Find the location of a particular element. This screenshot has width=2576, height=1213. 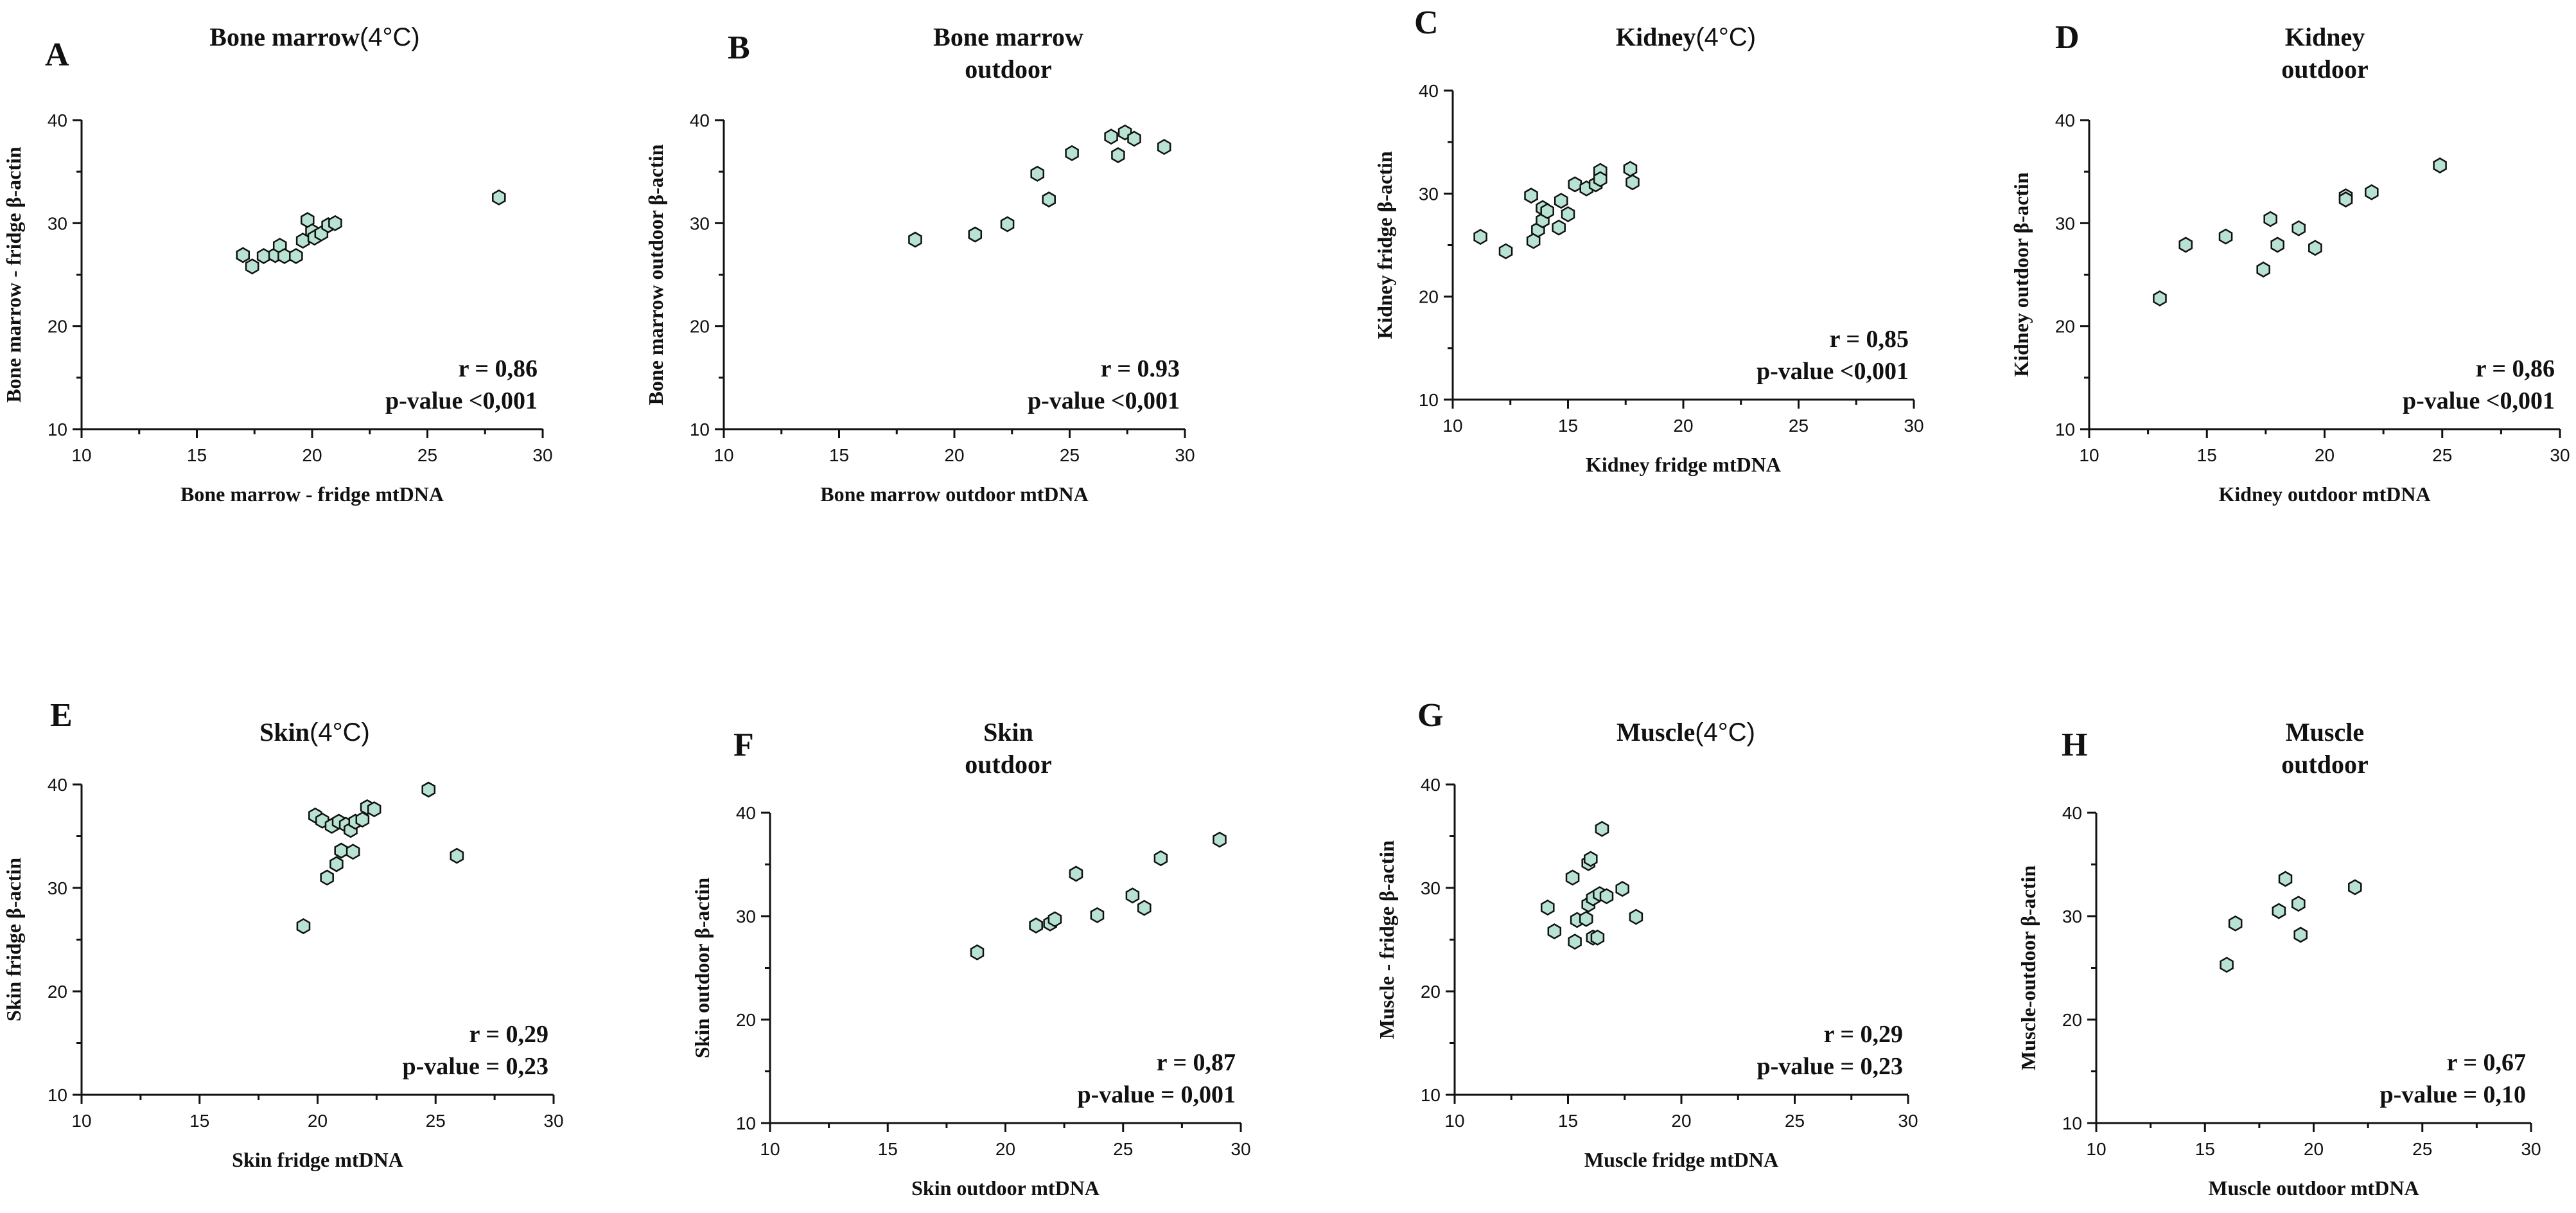

stat-r: r = 0,67 is located at coordinates (2486, 1062).